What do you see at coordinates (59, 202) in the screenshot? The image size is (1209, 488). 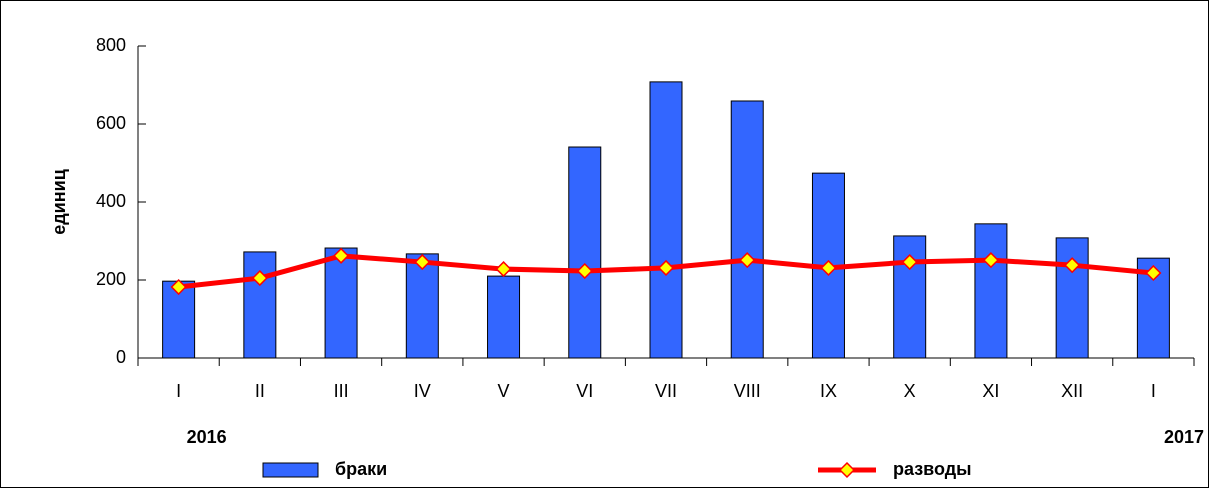 I see `y-axis-label: единиц` at bounding box center [59, 202].